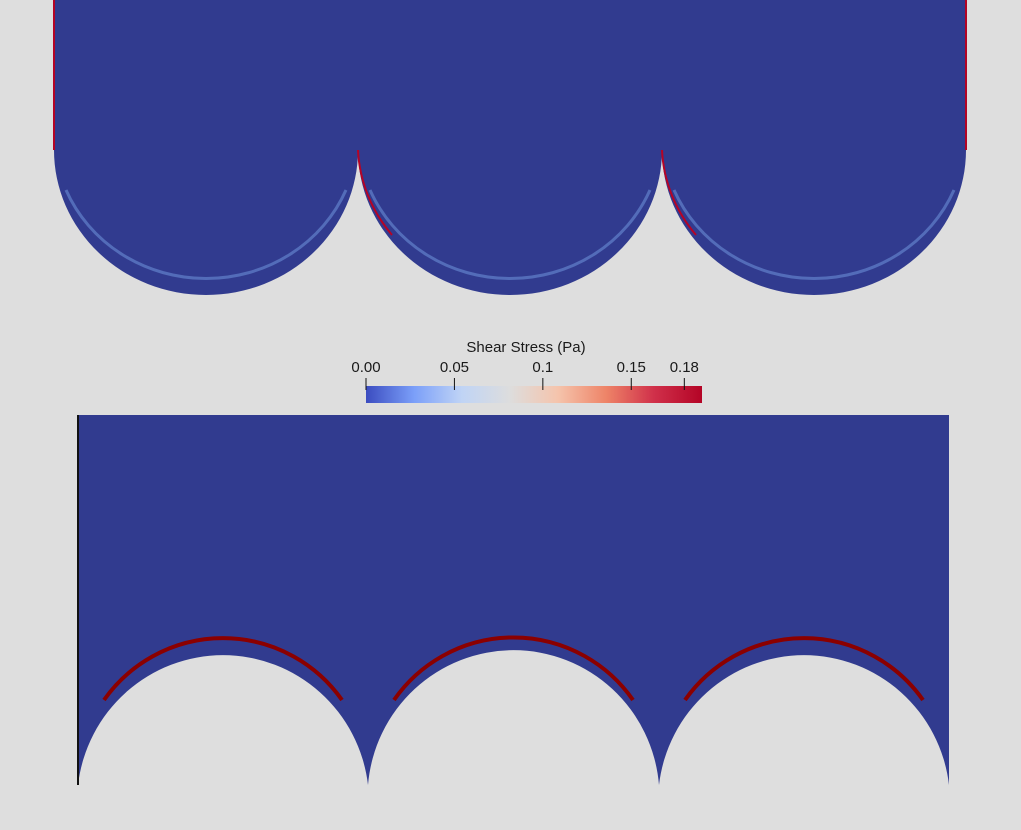  I want to click on colorbar-legend: Shear Stress (Pa) 0.00 0.05 0.1 0.15 0.18, so click(526, 371).